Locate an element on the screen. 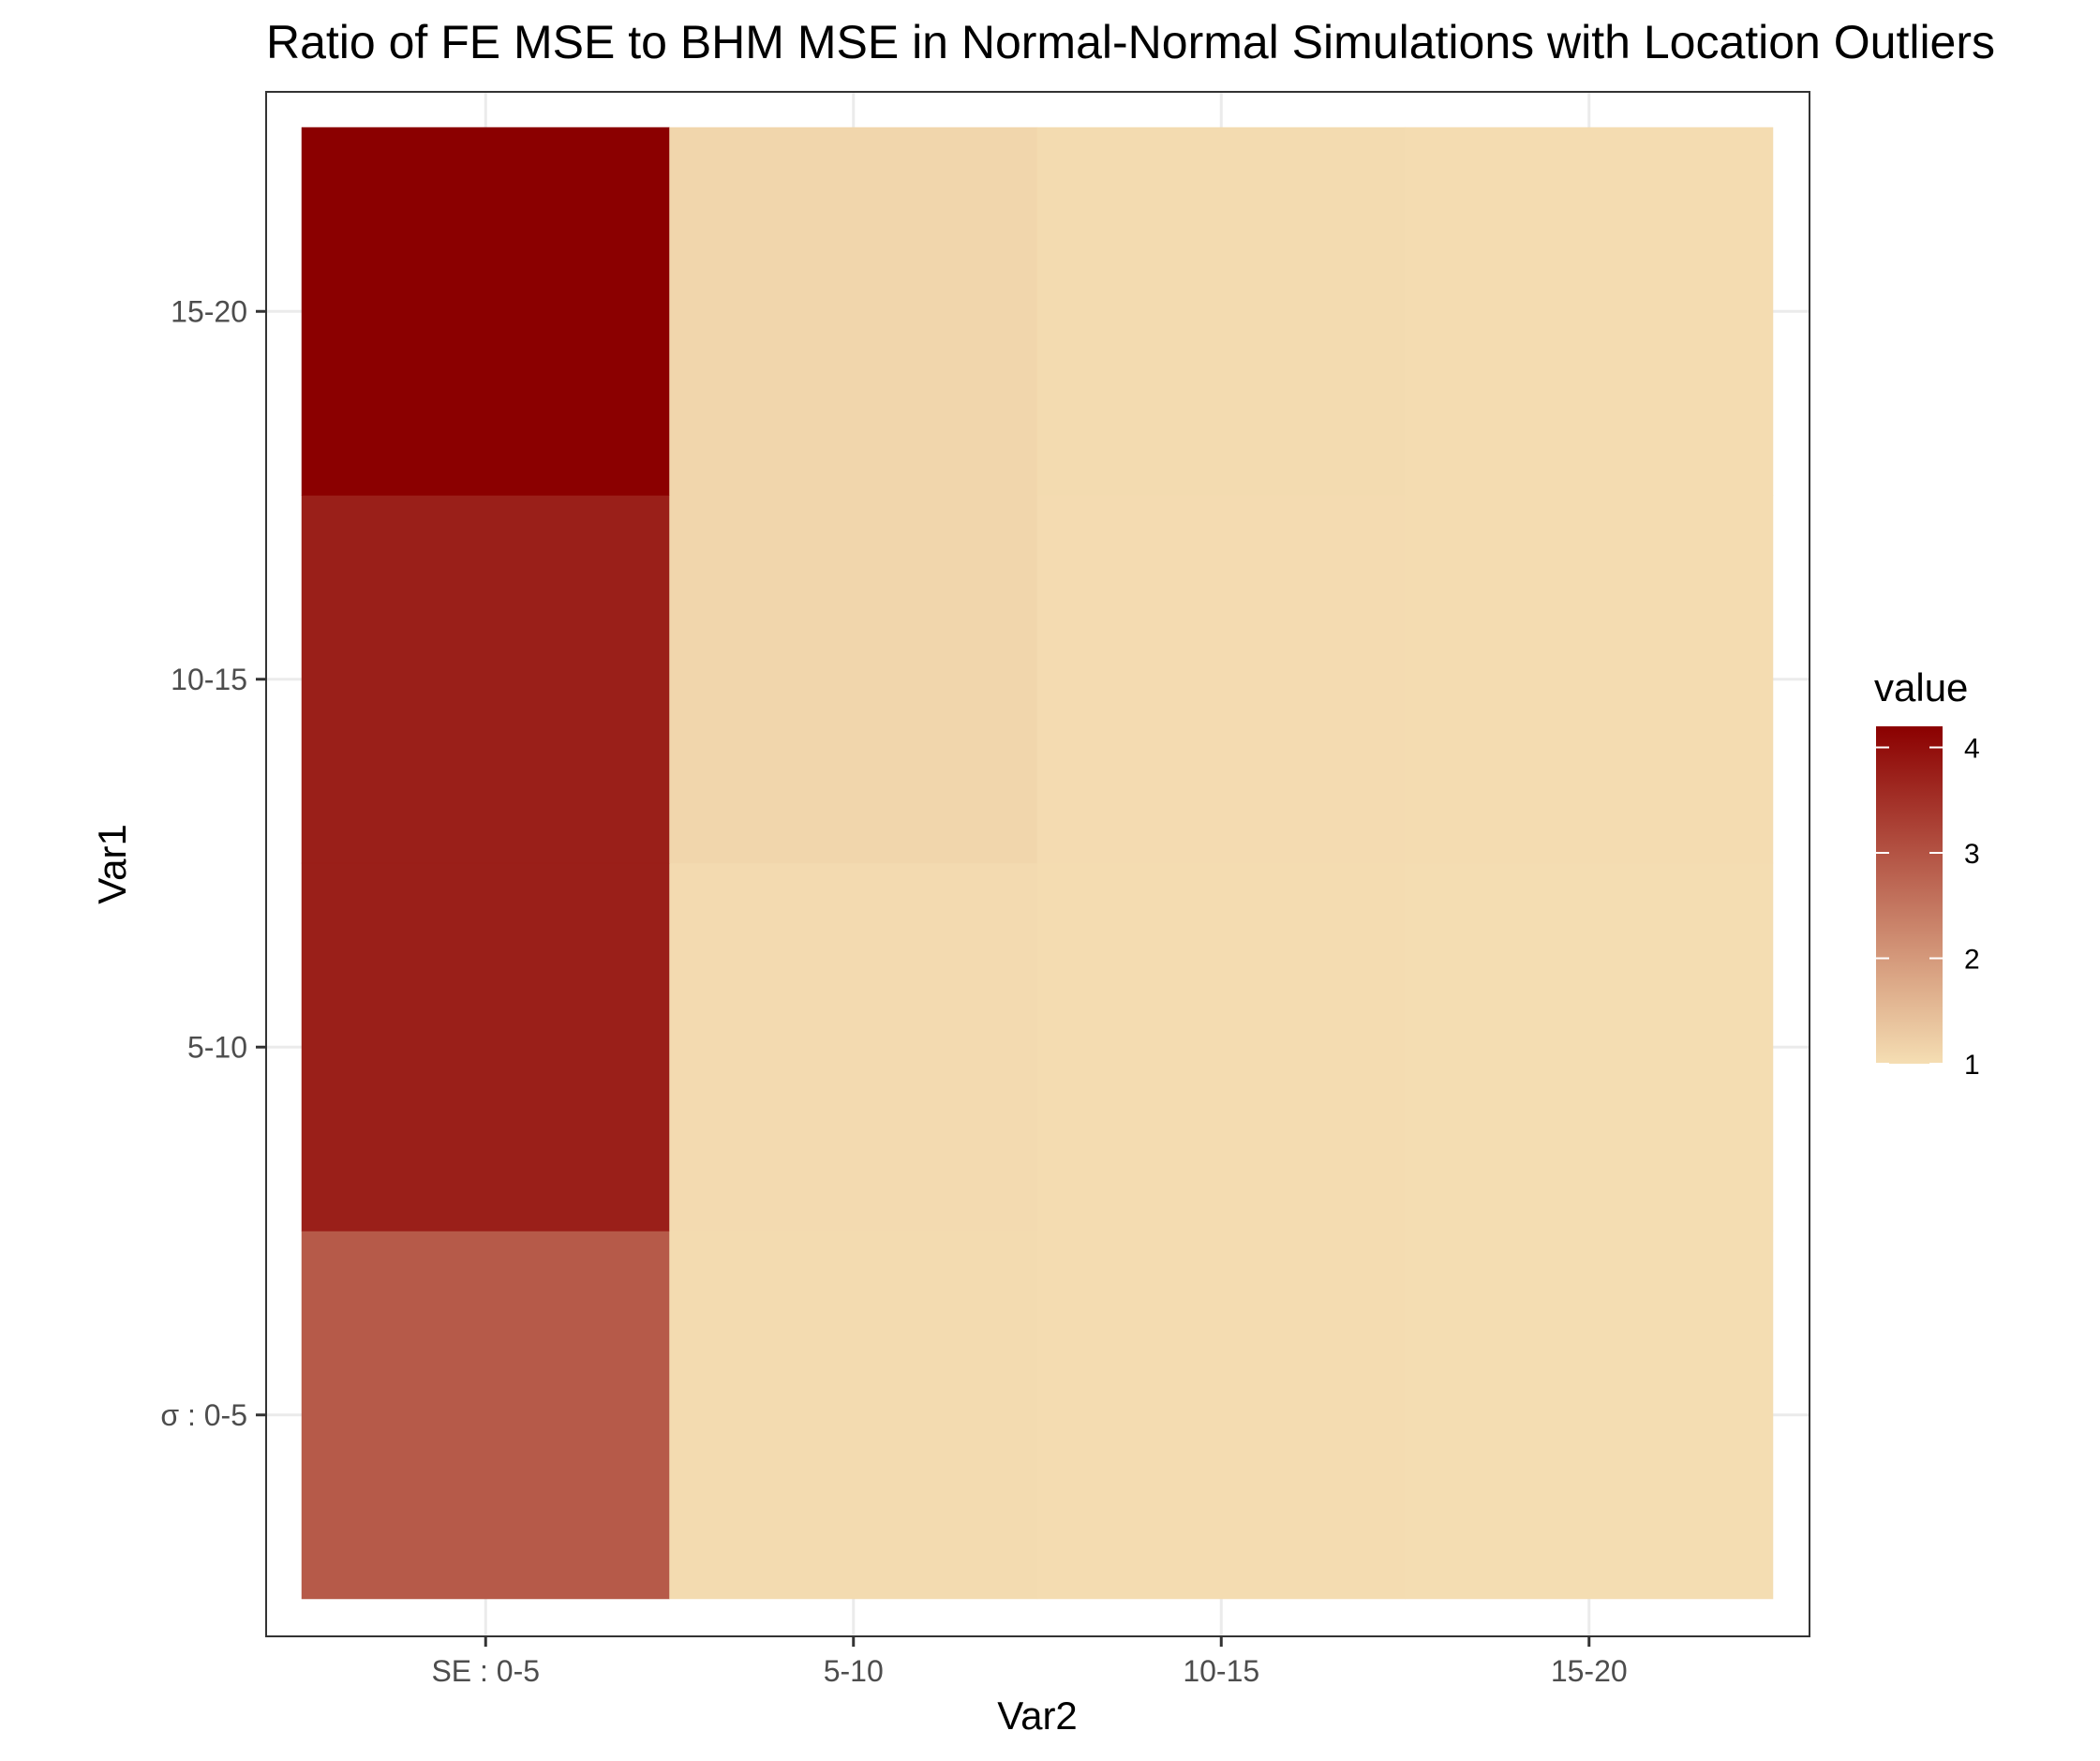 The width and height of the screenshot is (2100, 1761). x-tick-label: SE : 0-5 is located at coordinates (485, 1671).